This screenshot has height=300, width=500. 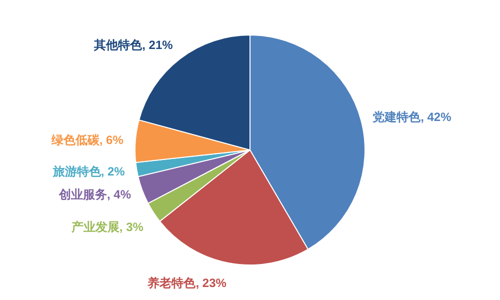 What do you see at coordinates (412, 117) in the screenshot?
I see `slice-label: 党建特色, 42%` at bounding box center [412, 117].